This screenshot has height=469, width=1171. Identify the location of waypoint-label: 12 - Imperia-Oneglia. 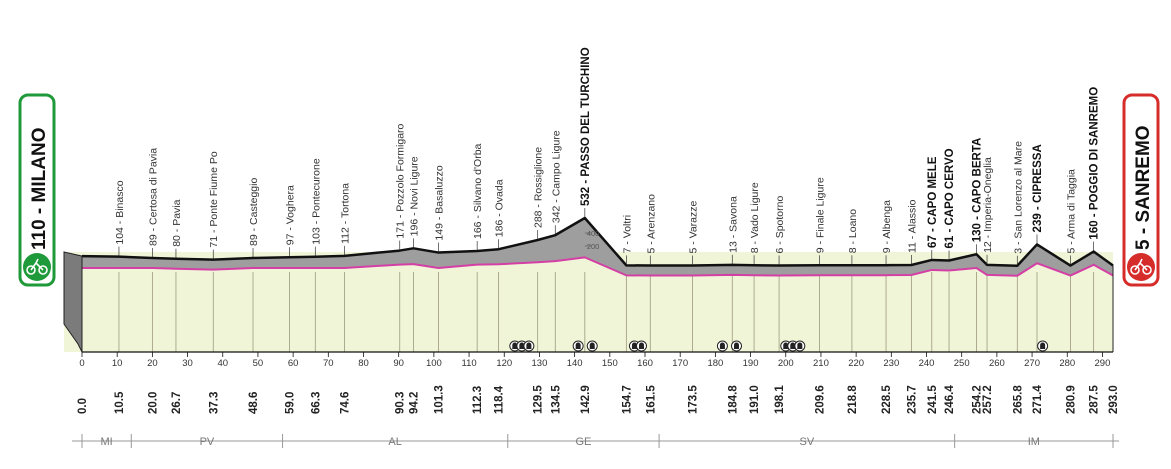
(988, 205).